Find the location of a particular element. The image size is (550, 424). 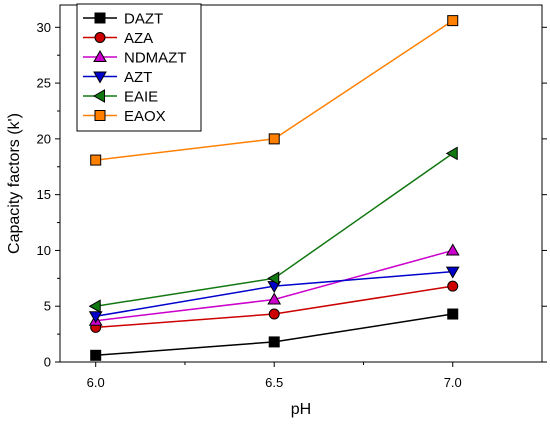

legend-box is located at coordinates (139, 67).